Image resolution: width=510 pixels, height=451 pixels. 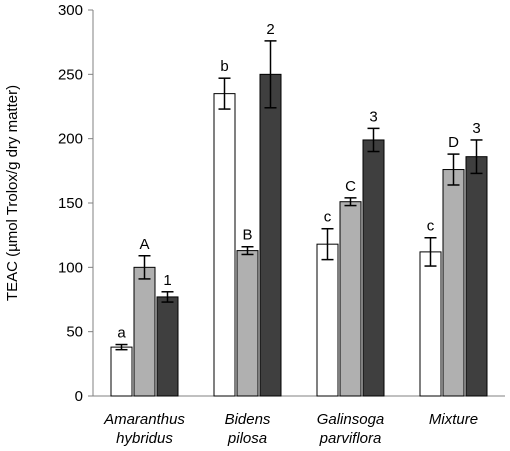 I want to click on y-tick-label: 0, so click(x=79, y=396).